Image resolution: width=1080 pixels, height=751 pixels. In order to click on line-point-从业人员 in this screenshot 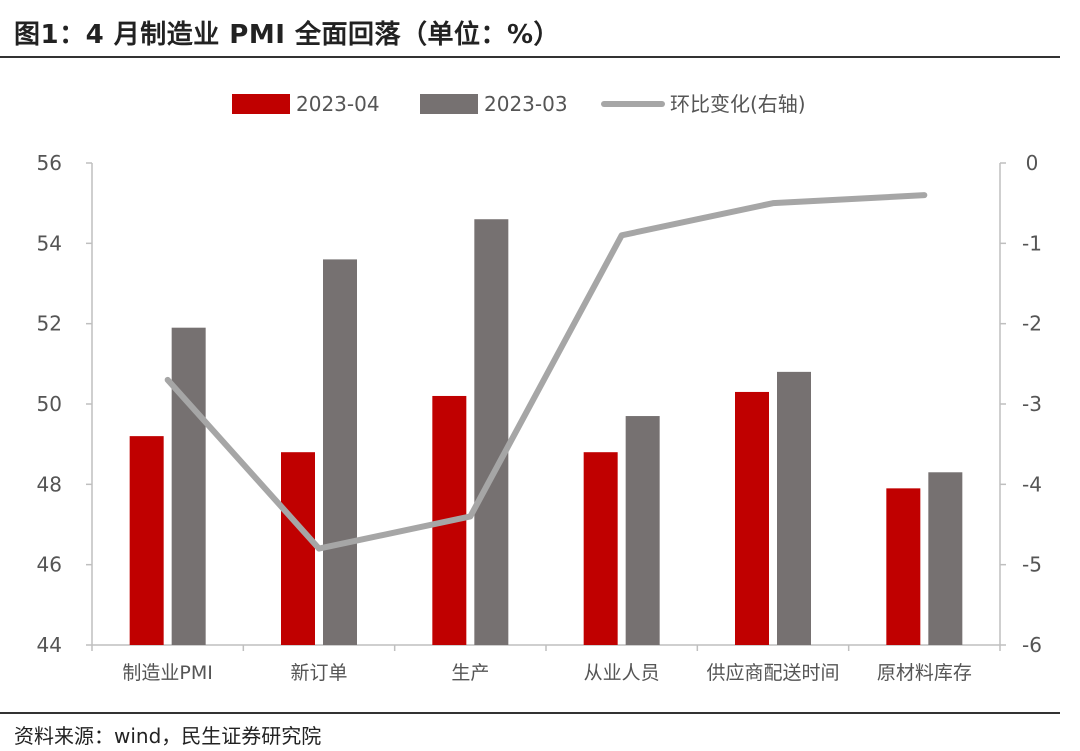, I will do `click(622, 235)`.